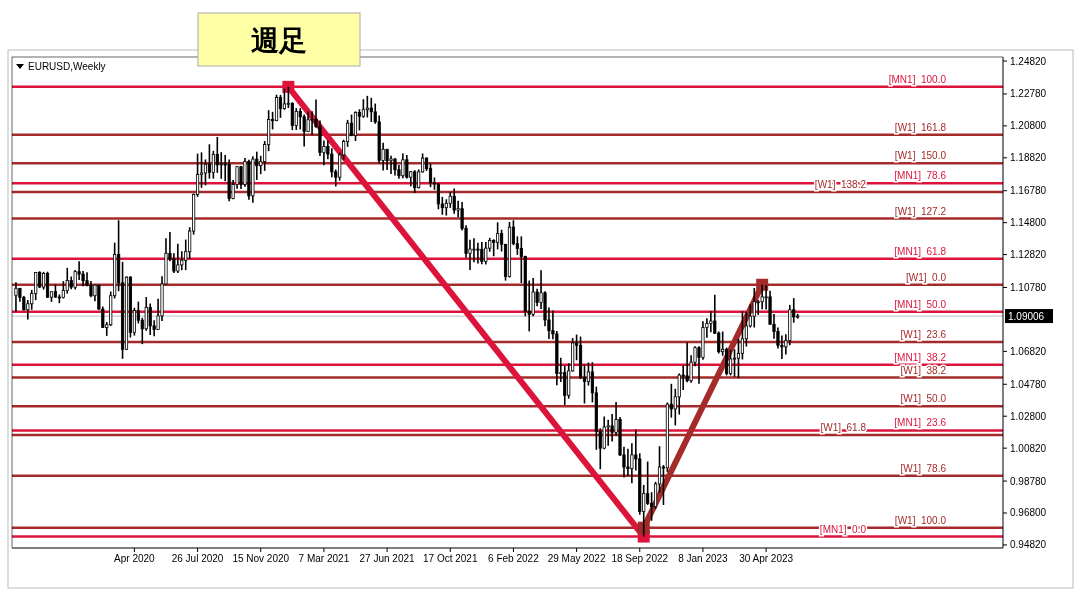 The height and width of the screenshot is (596, 1079). I want to click on x-tick-label: 17 Oct 2021, so click(450, 558).